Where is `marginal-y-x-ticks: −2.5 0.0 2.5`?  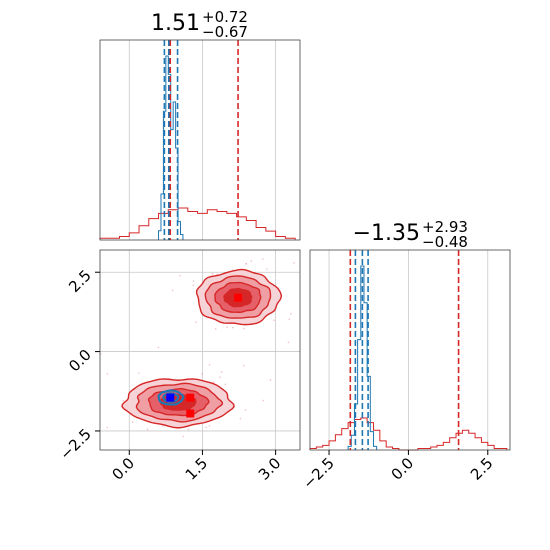
marginal-y-x-ticks: −2.5 0.0 2.5 is located at coordinates (398, 471).